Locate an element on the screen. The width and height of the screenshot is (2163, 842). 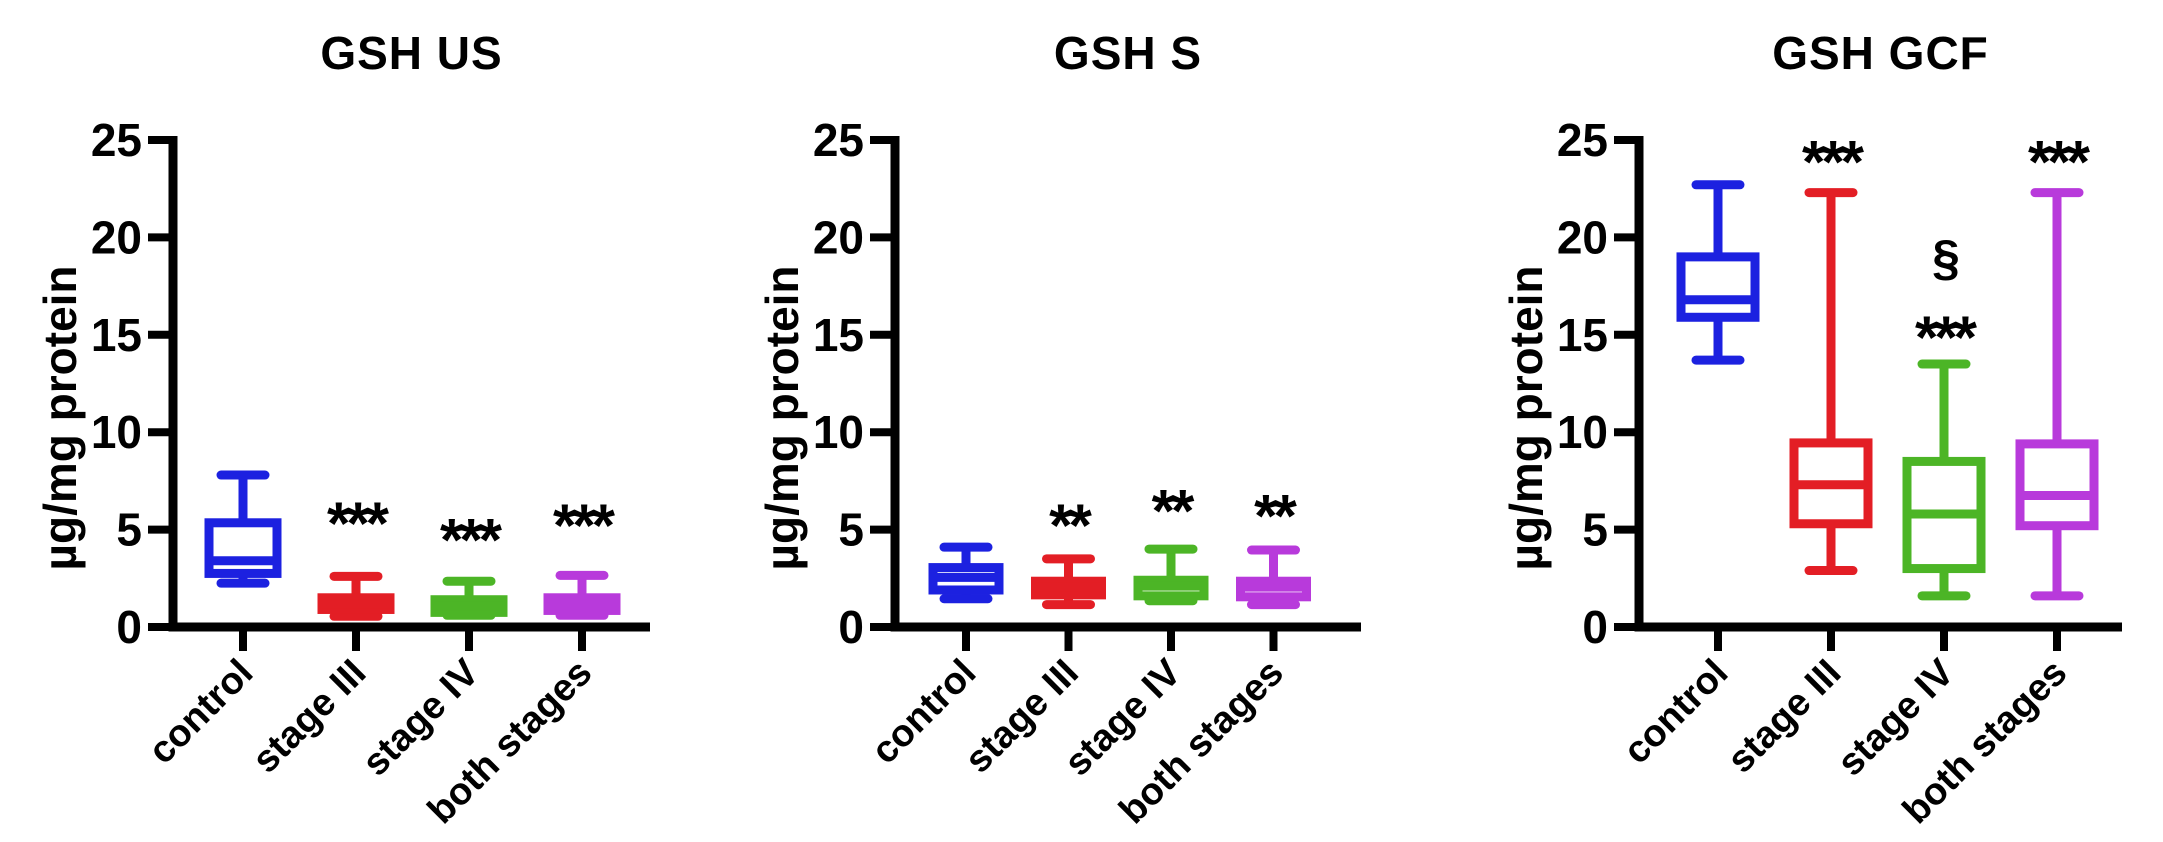
chart-title: GSH US is located at coordinates (411, 53).